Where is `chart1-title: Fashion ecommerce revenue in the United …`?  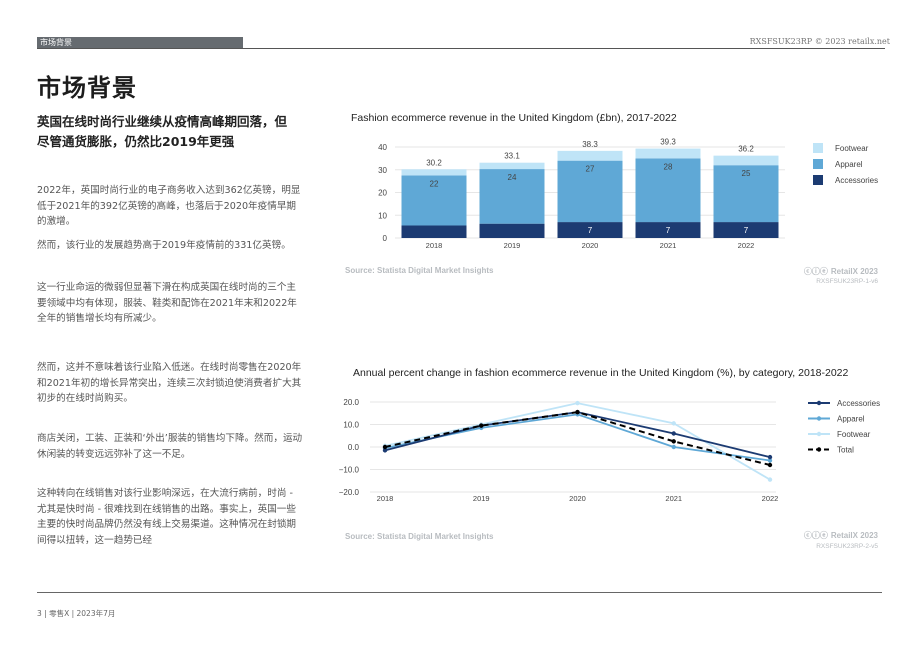
chart1-title: Fashion ecommerce revenue in the United … is located at coordinates (514, 118).